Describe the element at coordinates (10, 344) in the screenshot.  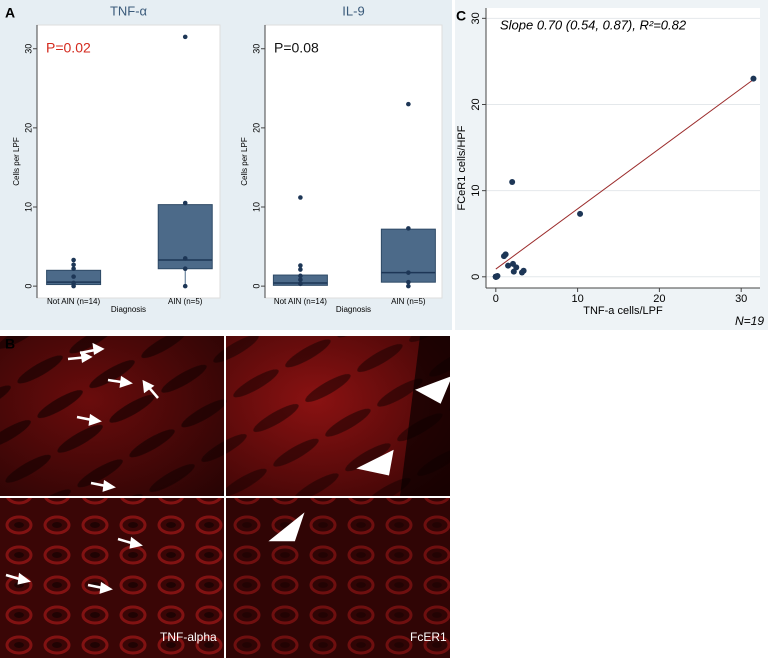
I see `panel-label: B` at that location.